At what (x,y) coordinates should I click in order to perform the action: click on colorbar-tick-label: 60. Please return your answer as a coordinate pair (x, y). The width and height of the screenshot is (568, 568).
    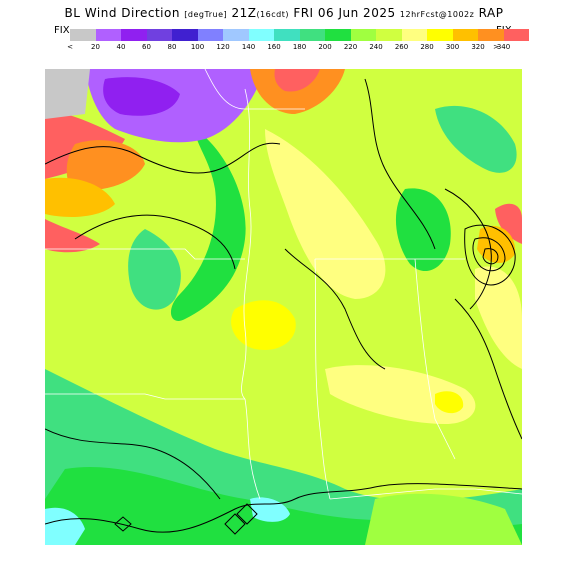
    Looking at the image, I should click on (146, 47).